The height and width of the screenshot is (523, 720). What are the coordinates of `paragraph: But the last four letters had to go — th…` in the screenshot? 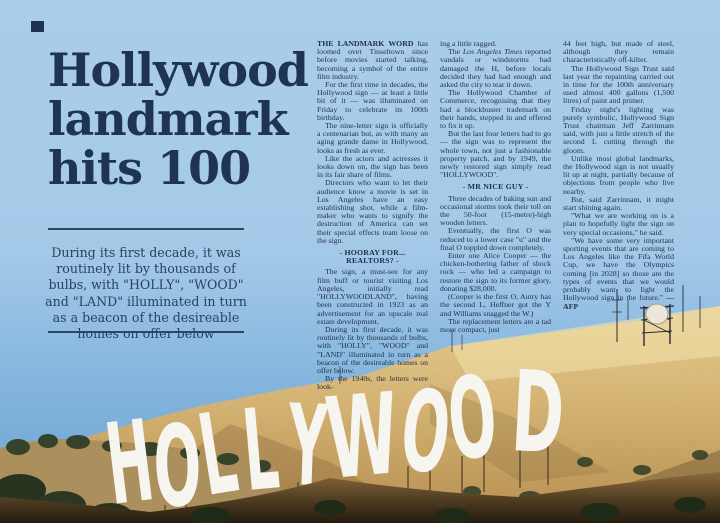 It's located at (495, 154).